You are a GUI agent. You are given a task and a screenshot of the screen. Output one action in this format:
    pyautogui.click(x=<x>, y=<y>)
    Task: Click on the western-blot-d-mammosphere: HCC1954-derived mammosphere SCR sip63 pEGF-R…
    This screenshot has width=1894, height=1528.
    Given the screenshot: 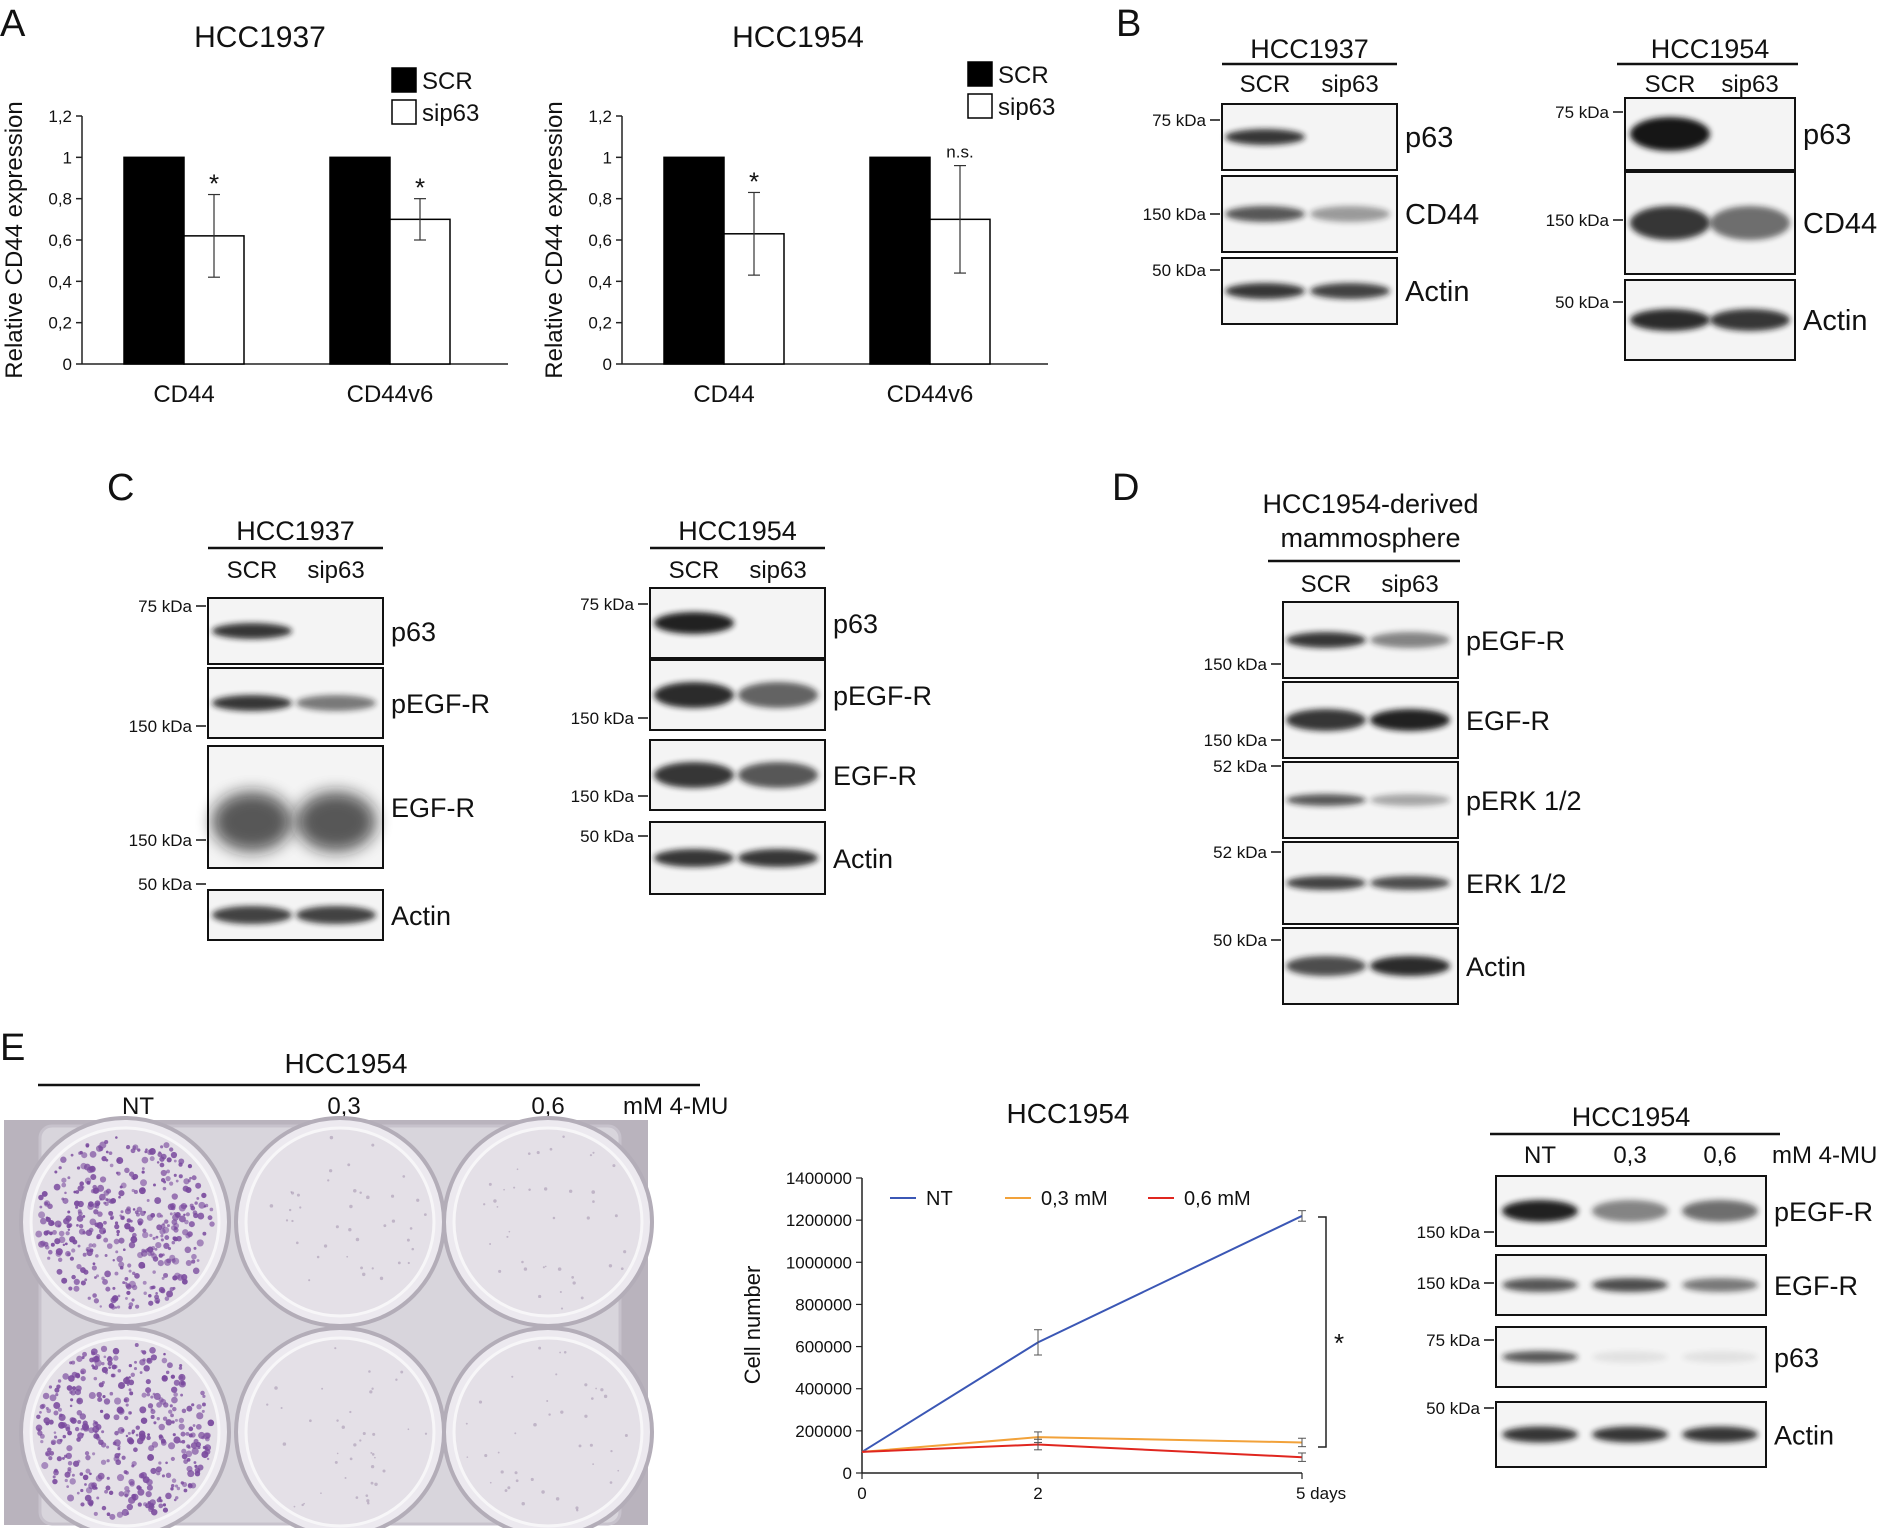 What is the action you would take?
    pyautogui.click(x=1393, y=747)
    